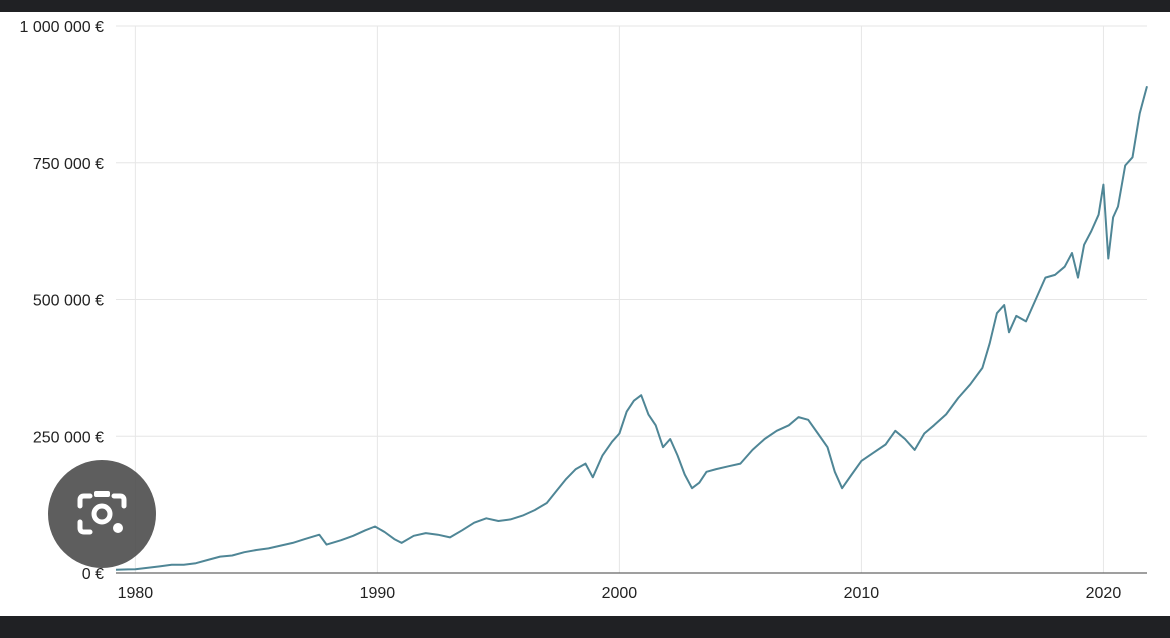 This screenshot has width=1170, height=638. Describe the element at coordinates (61, 27) in the screenshot. I see `y-tick-label: 1 000 000 €` at that location.